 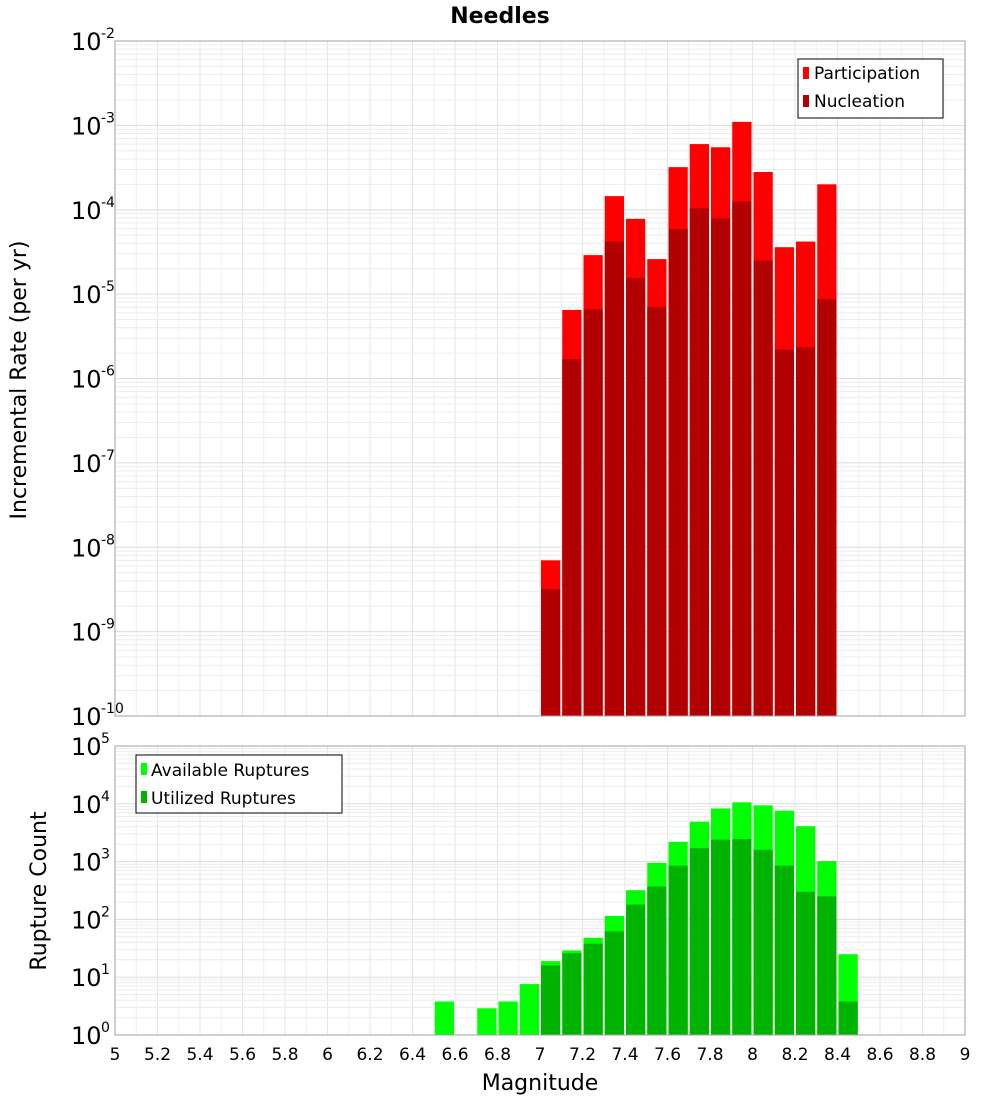 I want to click on legend-swatch-available, so click(x=144, y=769).